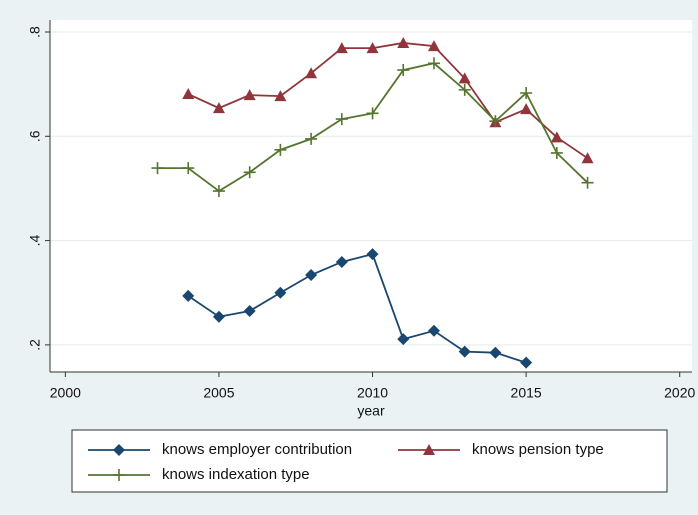  What do you see at coordinates (35, 32) in the screenshot?
I see `y-tick-label: .8` at bounding box center [35, 32].